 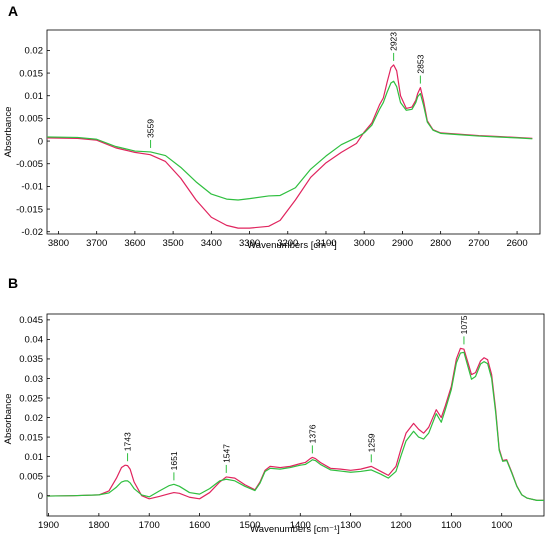 I want to click on panel-b-y-tick-label: 0.01, so click(x=34, y=457).